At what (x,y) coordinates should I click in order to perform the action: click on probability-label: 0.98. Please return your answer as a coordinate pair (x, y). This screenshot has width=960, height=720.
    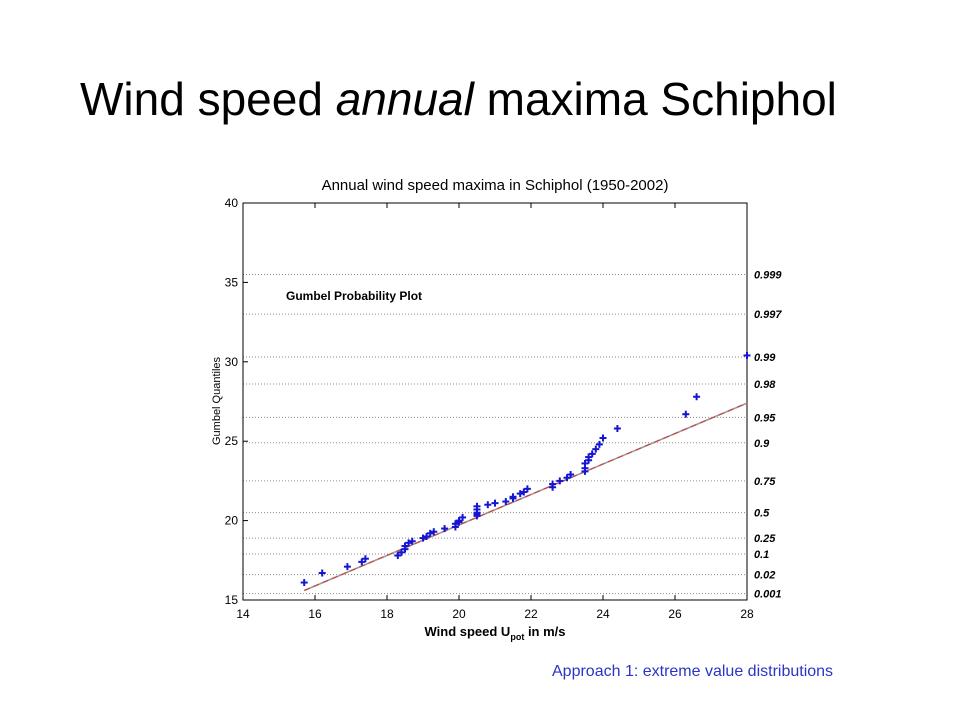
    Looking at the image, I should click on (765, 385).